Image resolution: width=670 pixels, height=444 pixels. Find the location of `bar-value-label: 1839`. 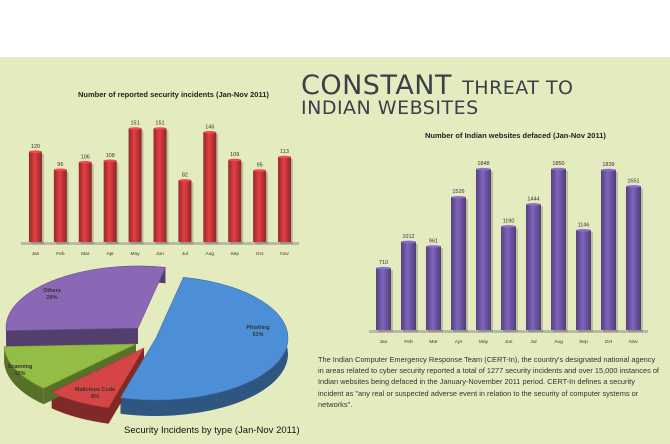

bar-value-label: 1839 is located at coordinates (608, 165).